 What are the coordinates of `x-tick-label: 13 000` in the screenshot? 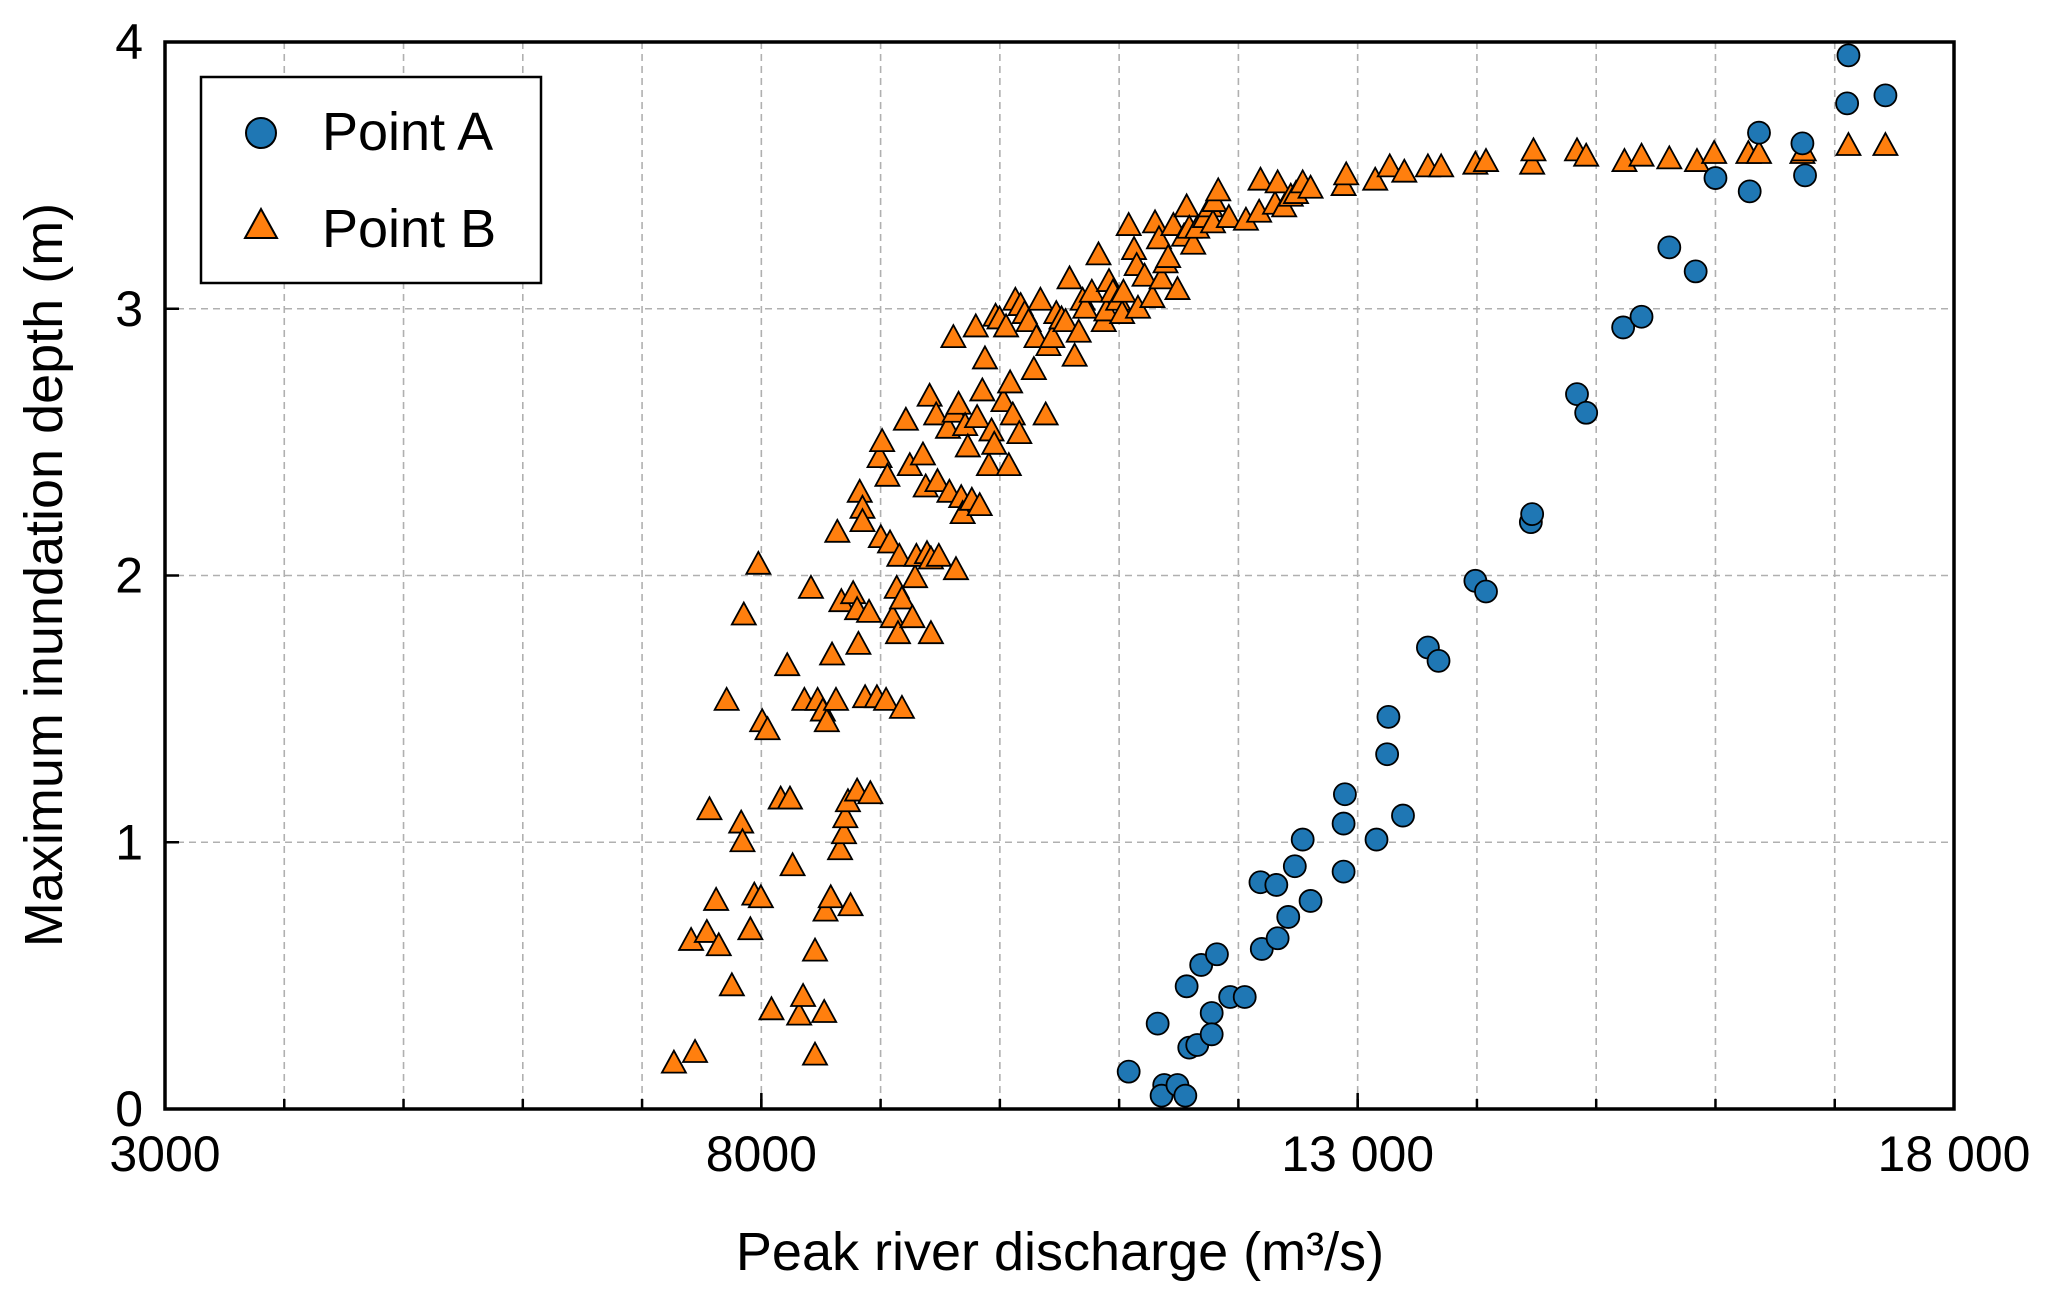 It's located at (1357, 1154).